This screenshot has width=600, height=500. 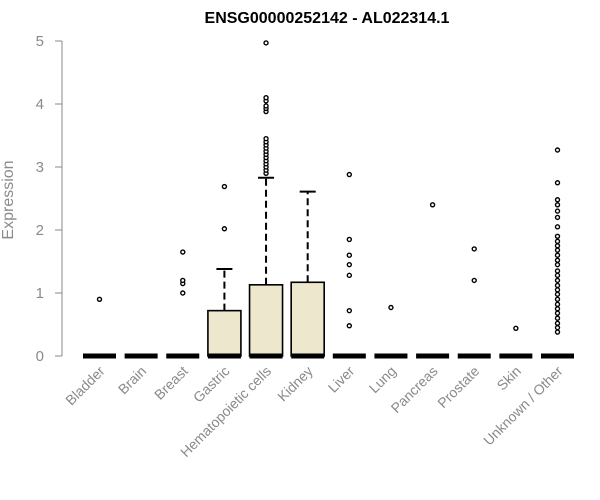 What do you see at coordinates (99, 327) in the screenshot?
I see `box-bladder` at bounding box center [99, 327].